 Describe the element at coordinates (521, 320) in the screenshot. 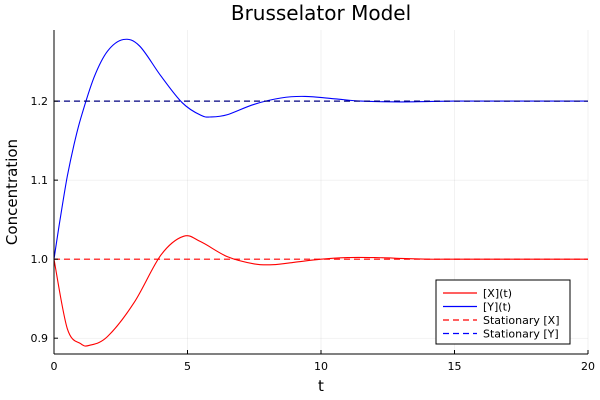

I see `legend-label: Stationary [X]` at that location.